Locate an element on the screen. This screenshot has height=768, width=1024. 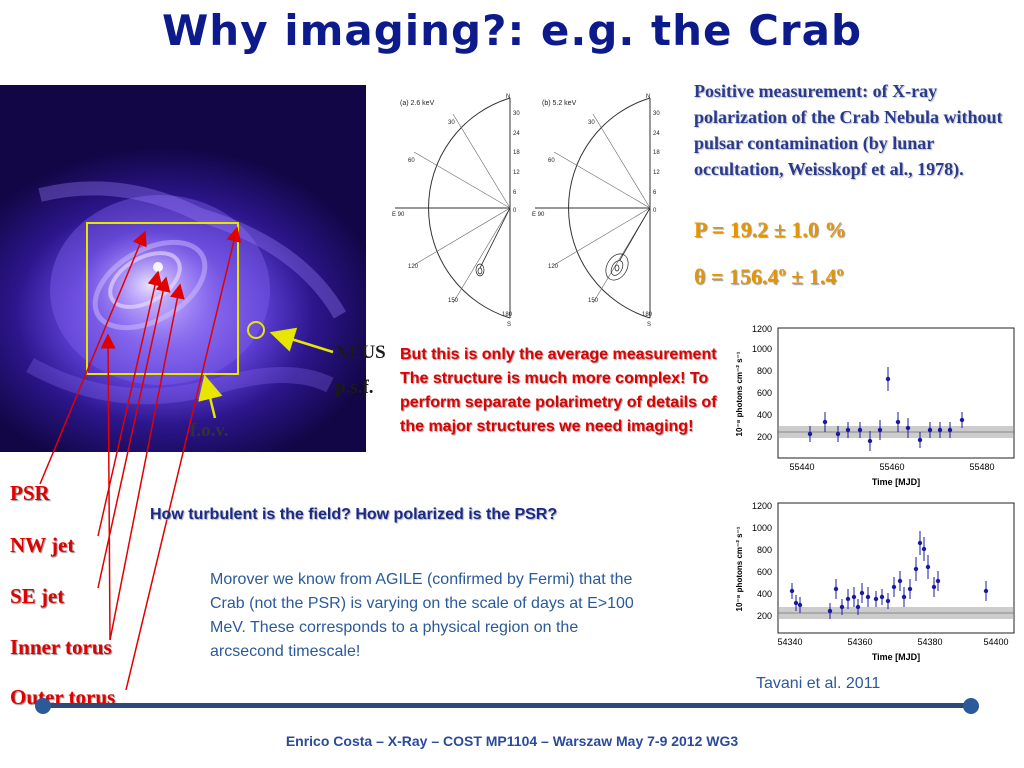
polar-left-scale-6: 6 is located at coordinates (515, 193).